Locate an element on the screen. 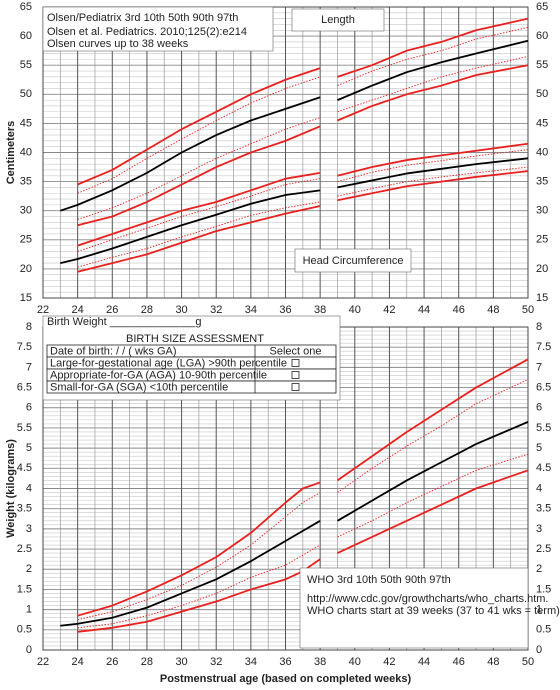 This screenshot has width=560, height=690. y-tick-label: 50 is located at coordinates (26, 94).